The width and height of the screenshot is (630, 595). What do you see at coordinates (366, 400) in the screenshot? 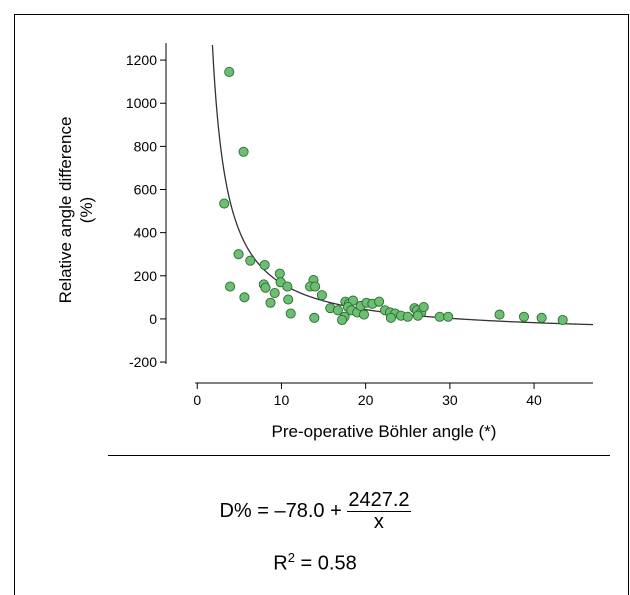
I see `x-tick-label: 20` at bounding box center [366, 400].